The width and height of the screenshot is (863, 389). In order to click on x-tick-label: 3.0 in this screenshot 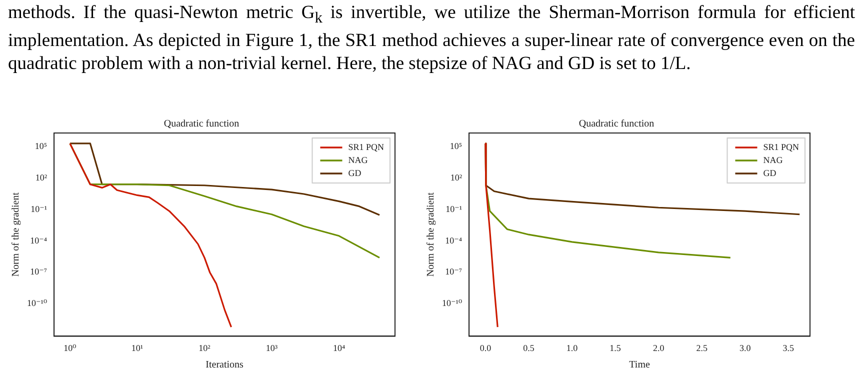, I will do `click(745, 348)`.